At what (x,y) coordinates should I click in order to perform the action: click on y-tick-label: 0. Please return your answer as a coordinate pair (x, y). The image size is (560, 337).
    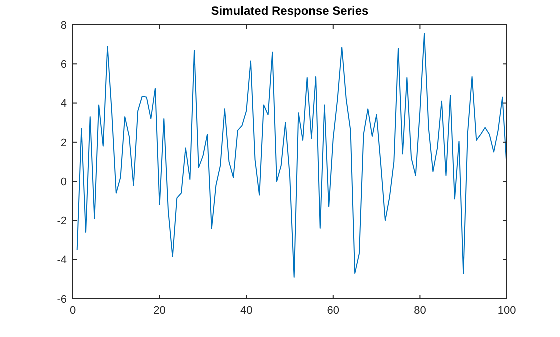
    Looking at the image, I should click on (63, 182).